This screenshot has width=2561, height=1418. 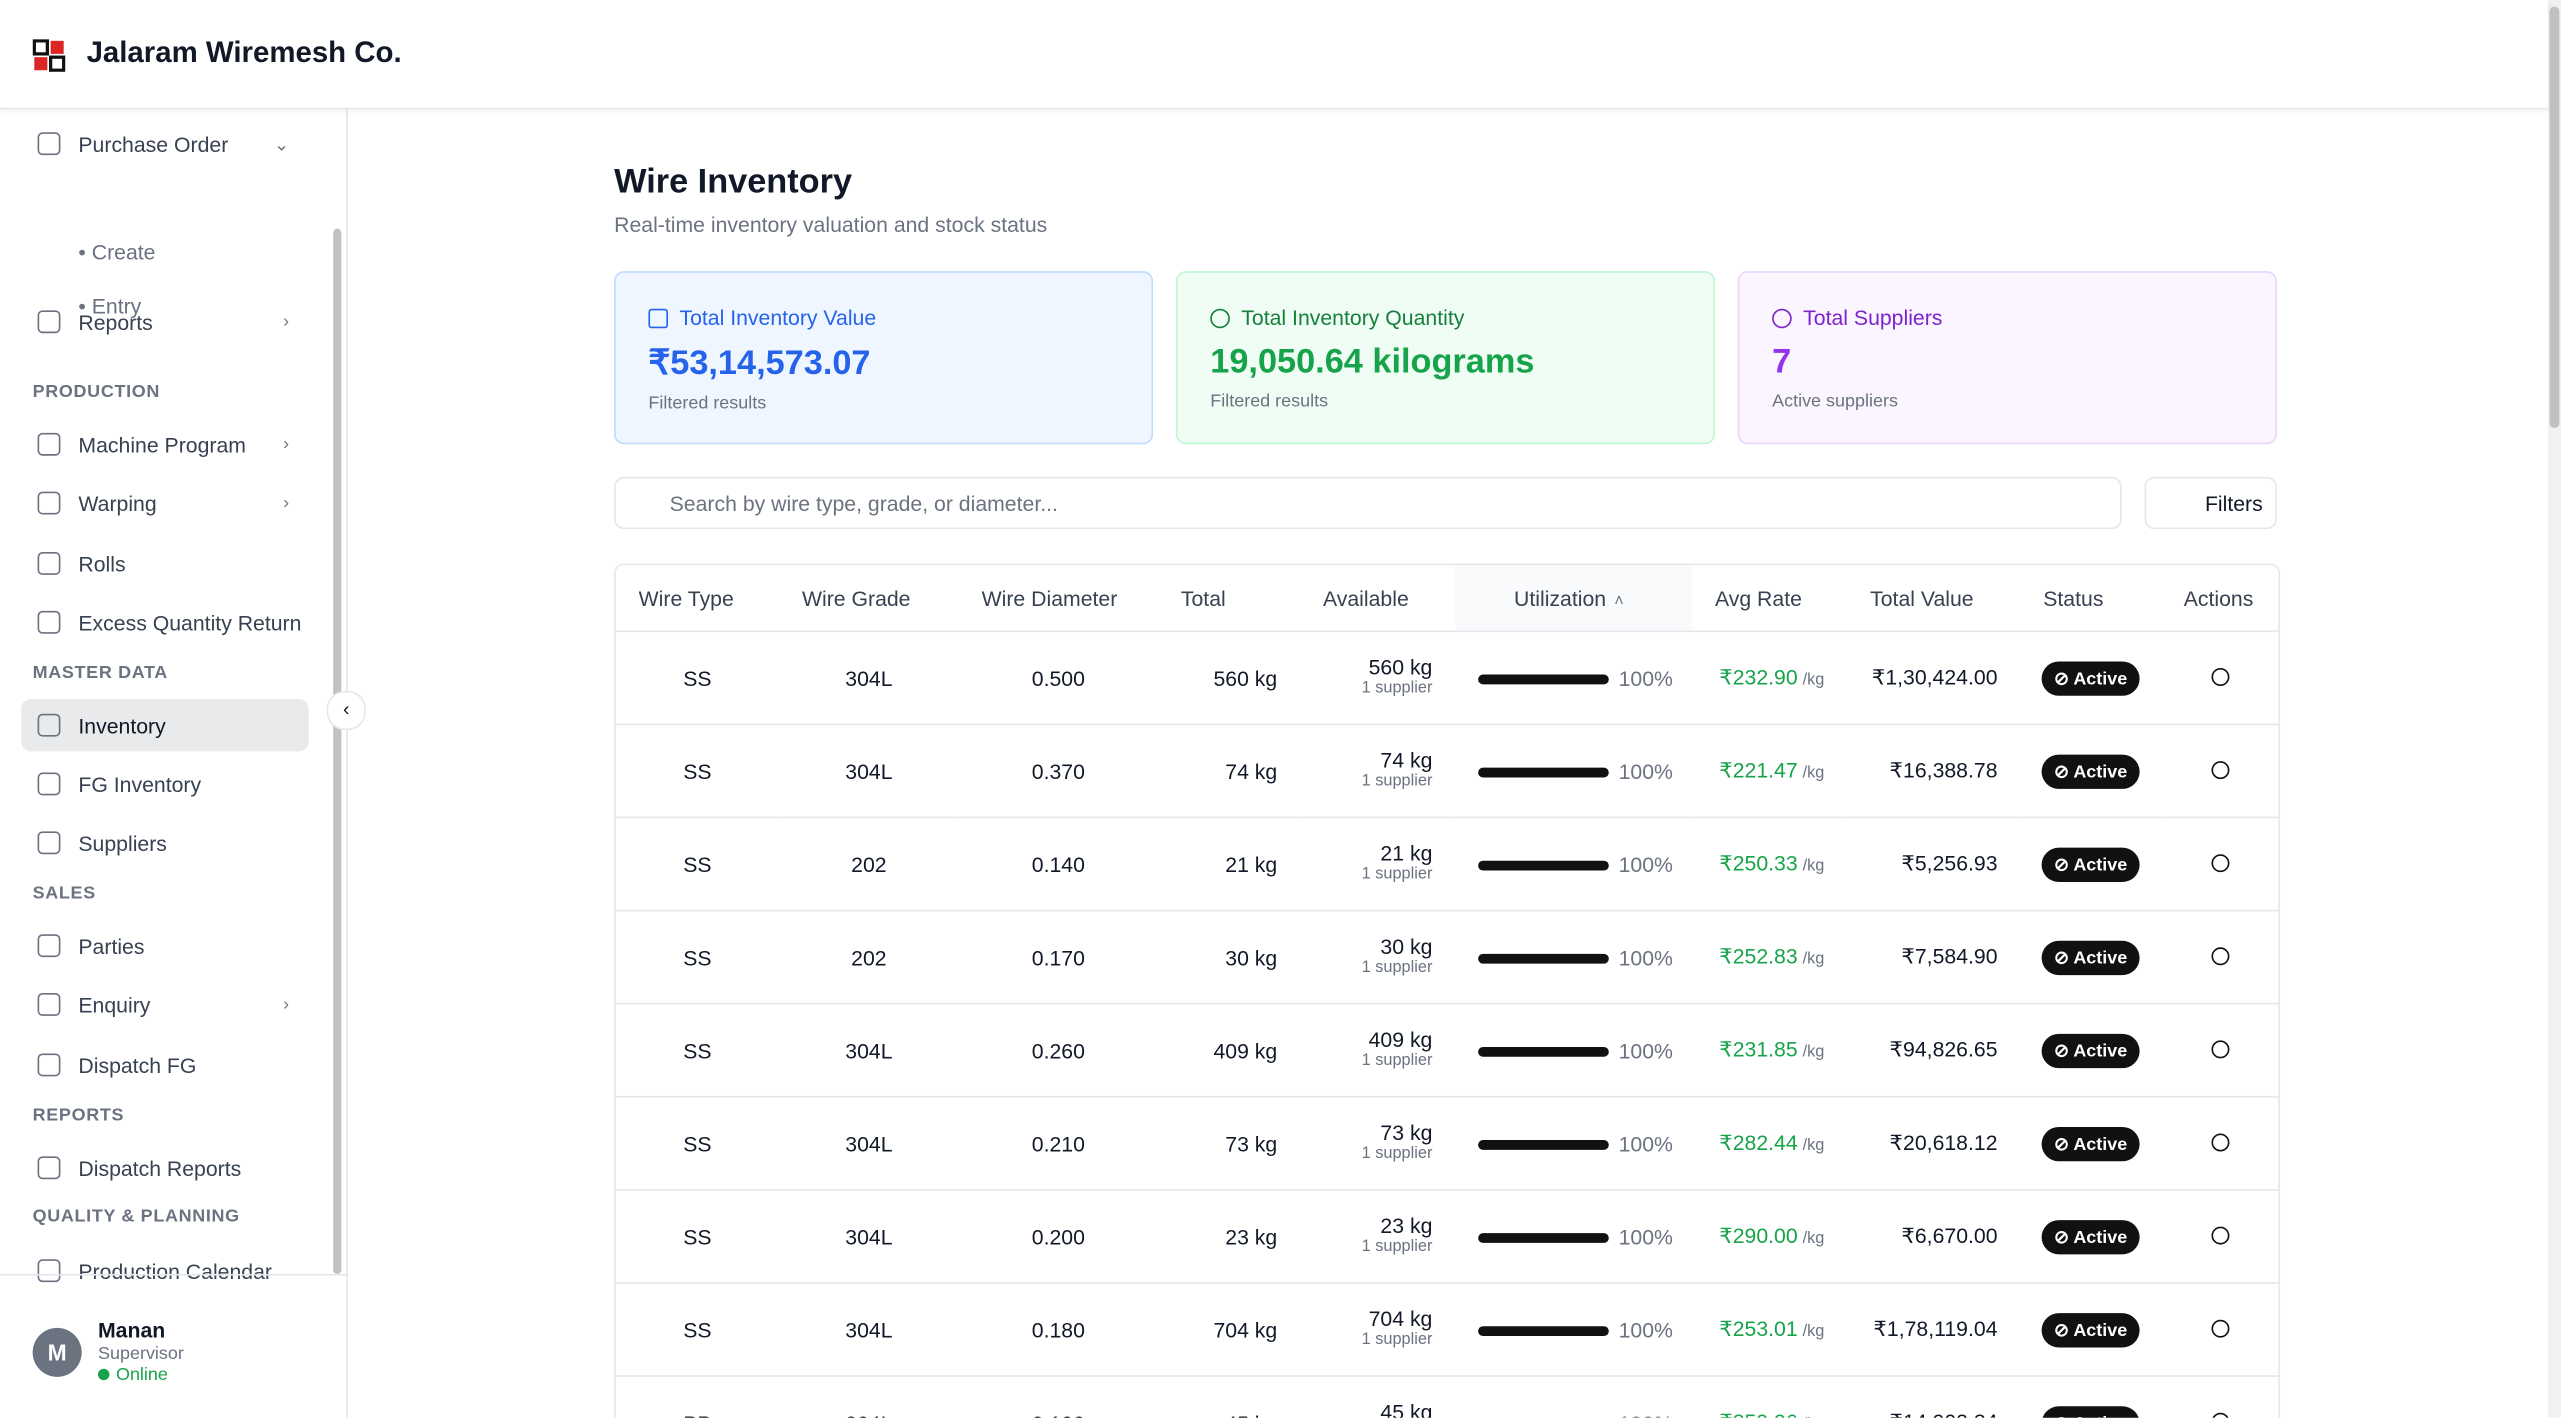 What do you see at coordinates (164, 322) in the screenshot?
I see `nav-item: Reports ›` at bounding box center [164, 322].